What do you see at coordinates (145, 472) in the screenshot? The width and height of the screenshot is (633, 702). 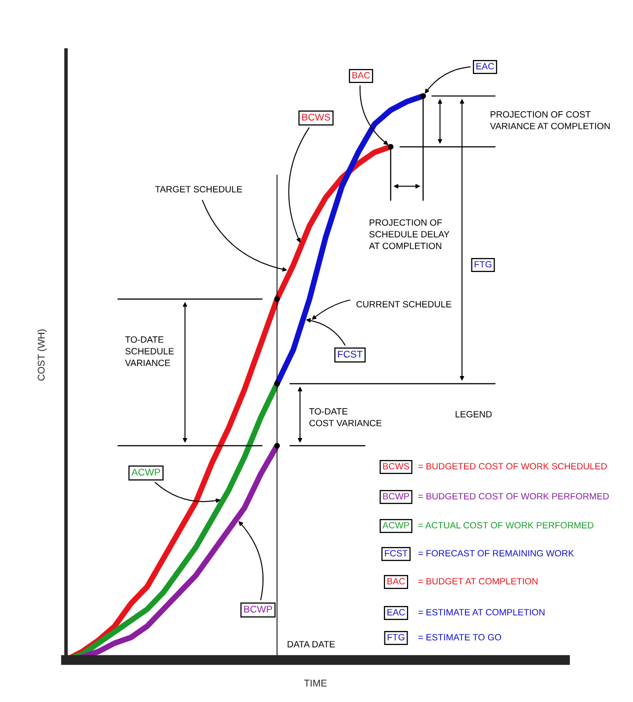 I see `text: ACWP` at bounding box center [145, 472].